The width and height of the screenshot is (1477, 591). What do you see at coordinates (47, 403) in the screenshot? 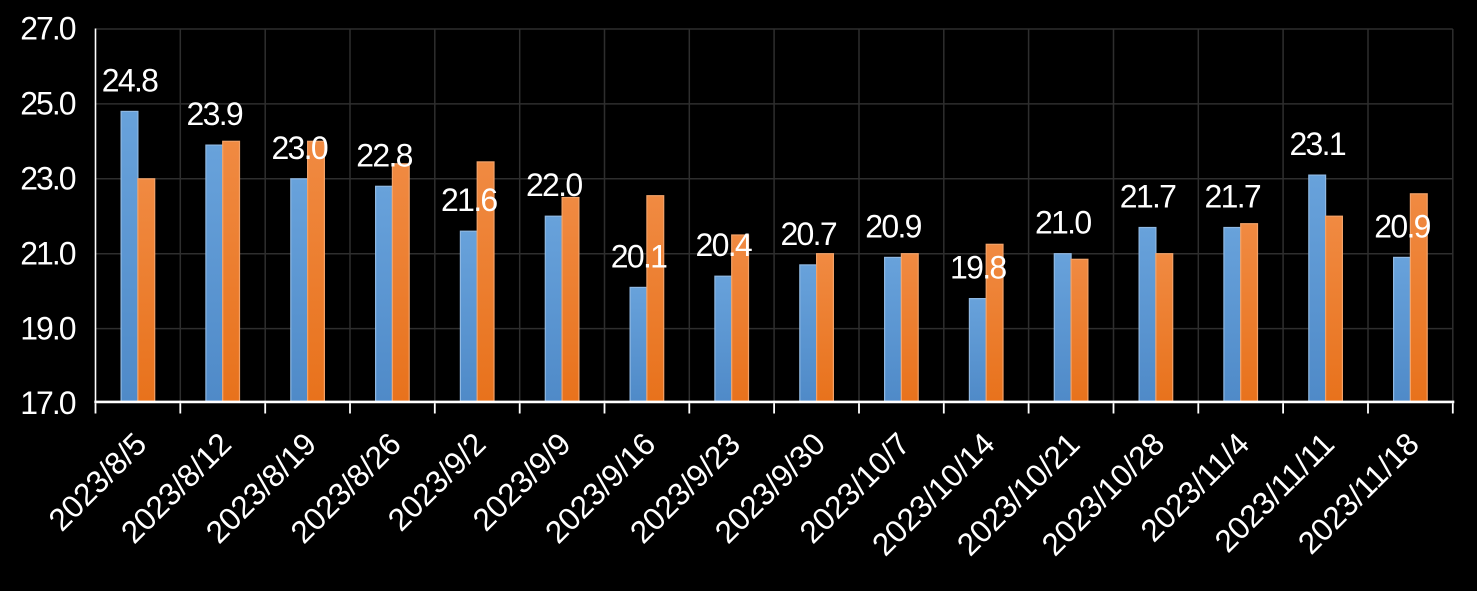
I see `svg-text: 17.0` at bounding box center [47, 403].